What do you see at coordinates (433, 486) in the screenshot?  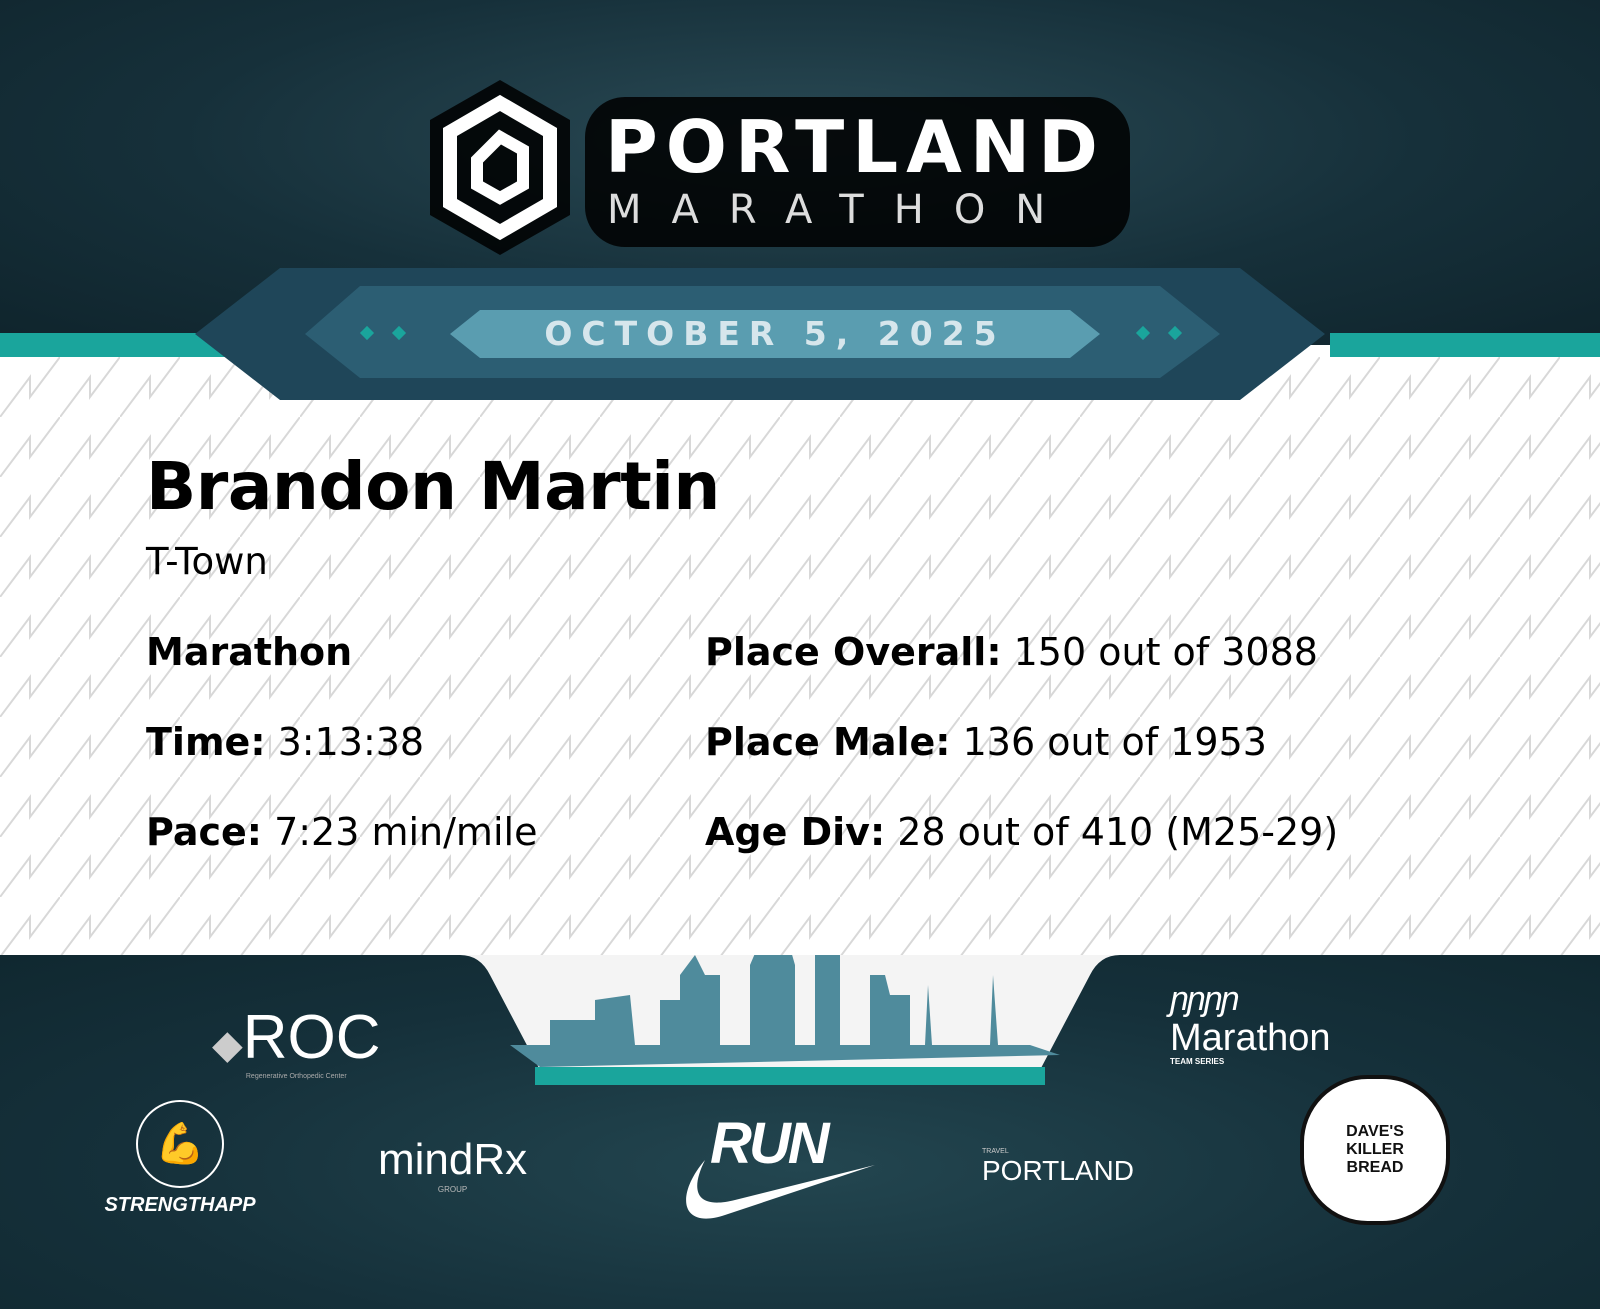 I see `runner-name: Brandon Martin` at bounding box center [433, 486].